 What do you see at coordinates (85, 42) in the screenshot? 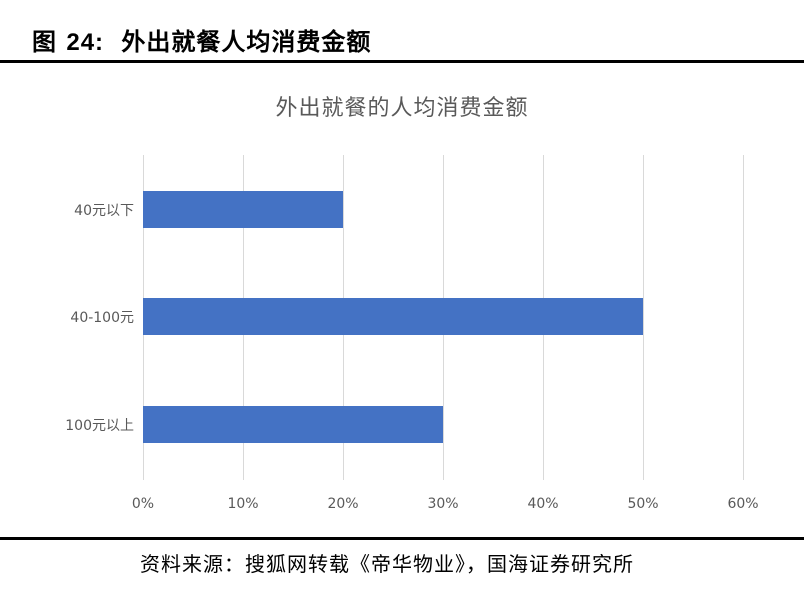
I see `figure-number: 24:` at bounding box center [85, 42].